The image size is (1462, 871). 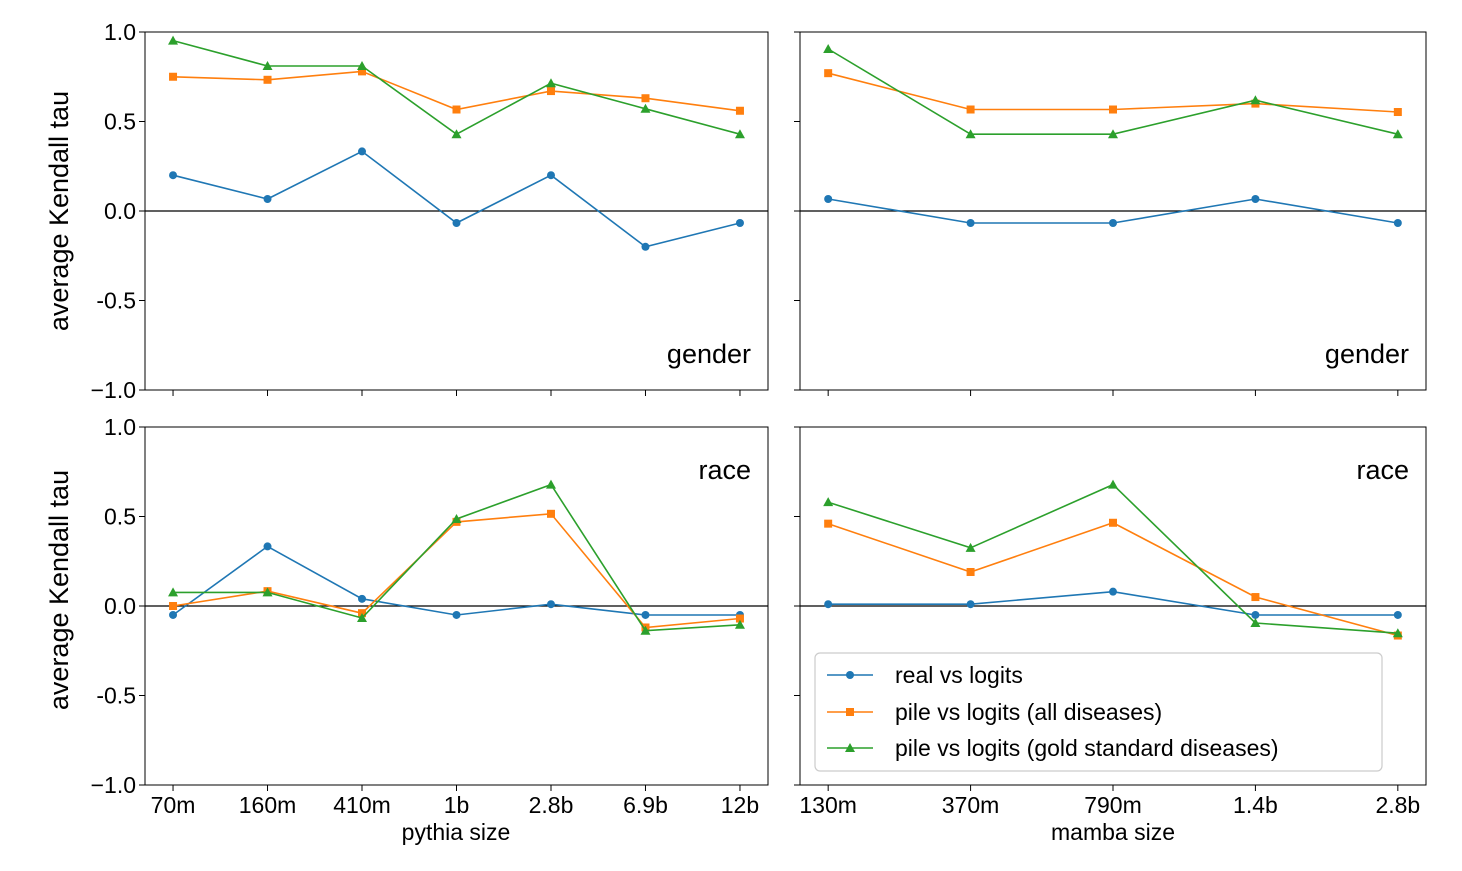 I want to click on y-tick-label: 0.5, so click(x=120, y=122).